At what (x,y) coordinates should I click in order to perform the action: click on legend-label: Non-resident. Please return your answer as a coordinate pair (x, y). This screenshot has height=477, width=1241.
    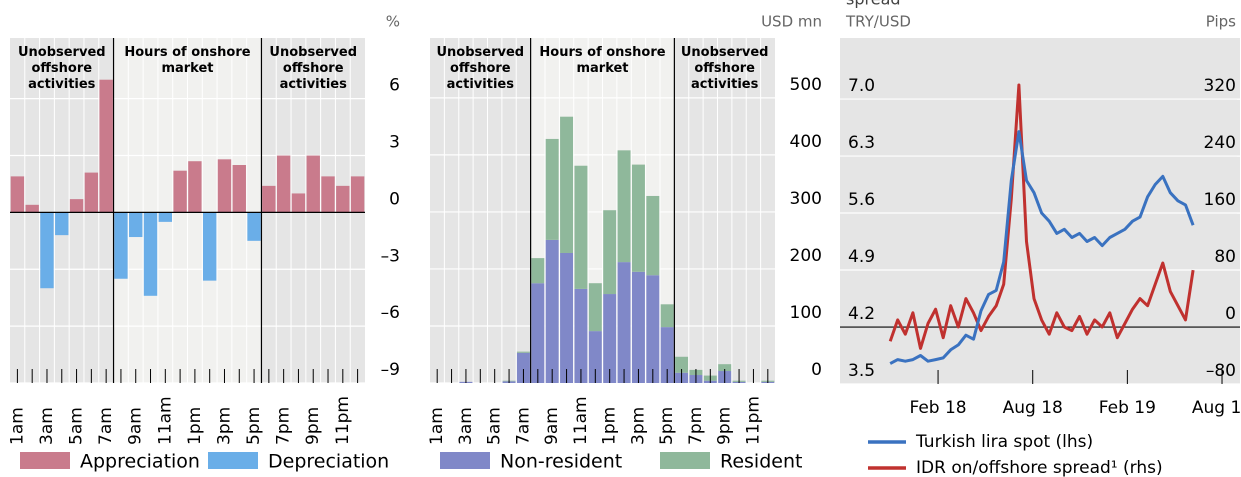
    Looking at the image, I should click on (561, 462).